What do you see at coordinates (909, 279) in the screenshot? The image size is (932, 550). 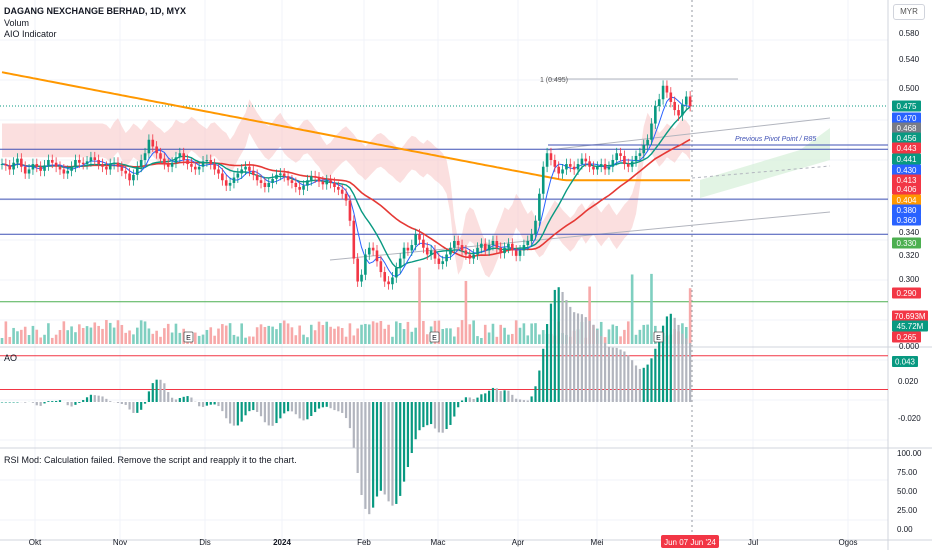 I see `price-tick: 0.300` at bounding box center [909, 279].